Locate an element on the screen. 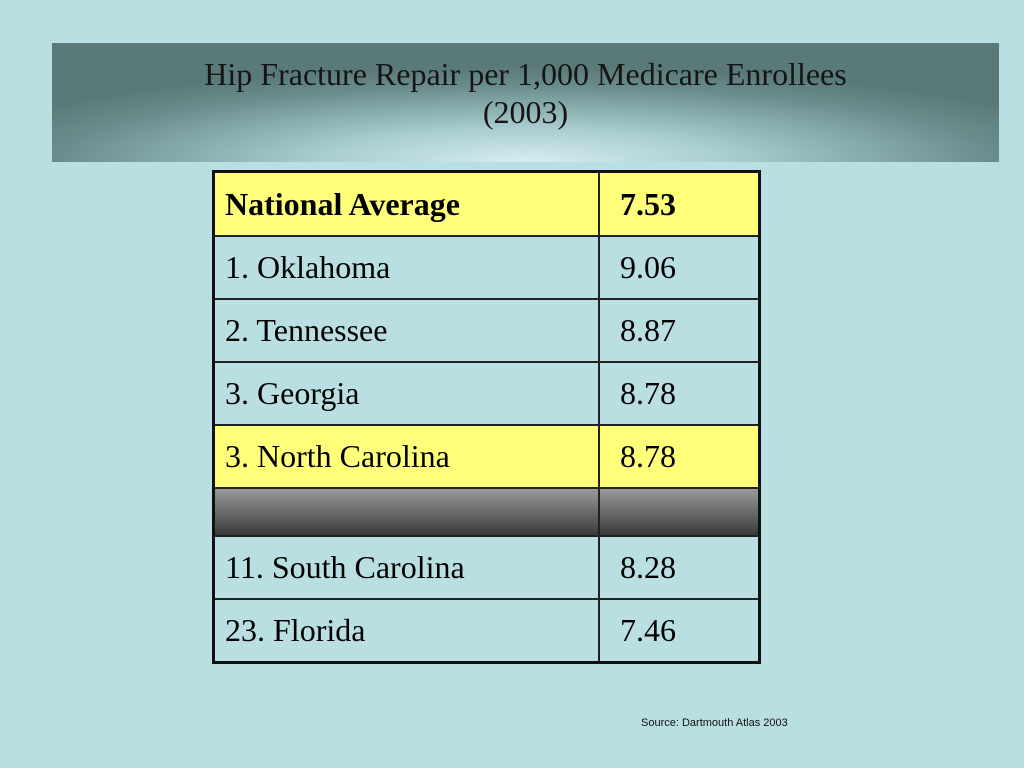  table-cell-name: 3. Georgia is located at coordinates (406, 393).